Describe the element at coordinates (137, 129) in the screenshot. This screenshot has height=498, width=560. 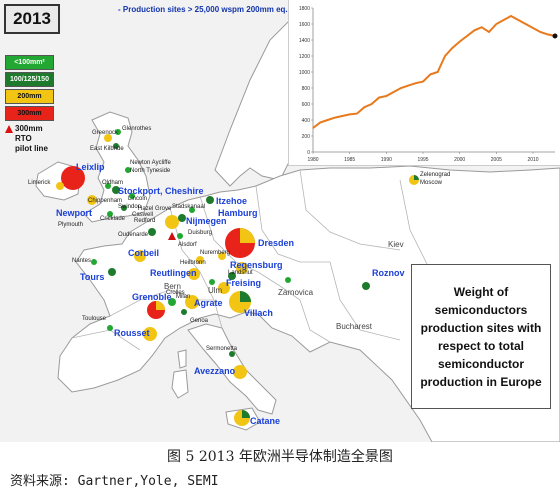
I see `label-glenrothes: Glenrothes` at that location.